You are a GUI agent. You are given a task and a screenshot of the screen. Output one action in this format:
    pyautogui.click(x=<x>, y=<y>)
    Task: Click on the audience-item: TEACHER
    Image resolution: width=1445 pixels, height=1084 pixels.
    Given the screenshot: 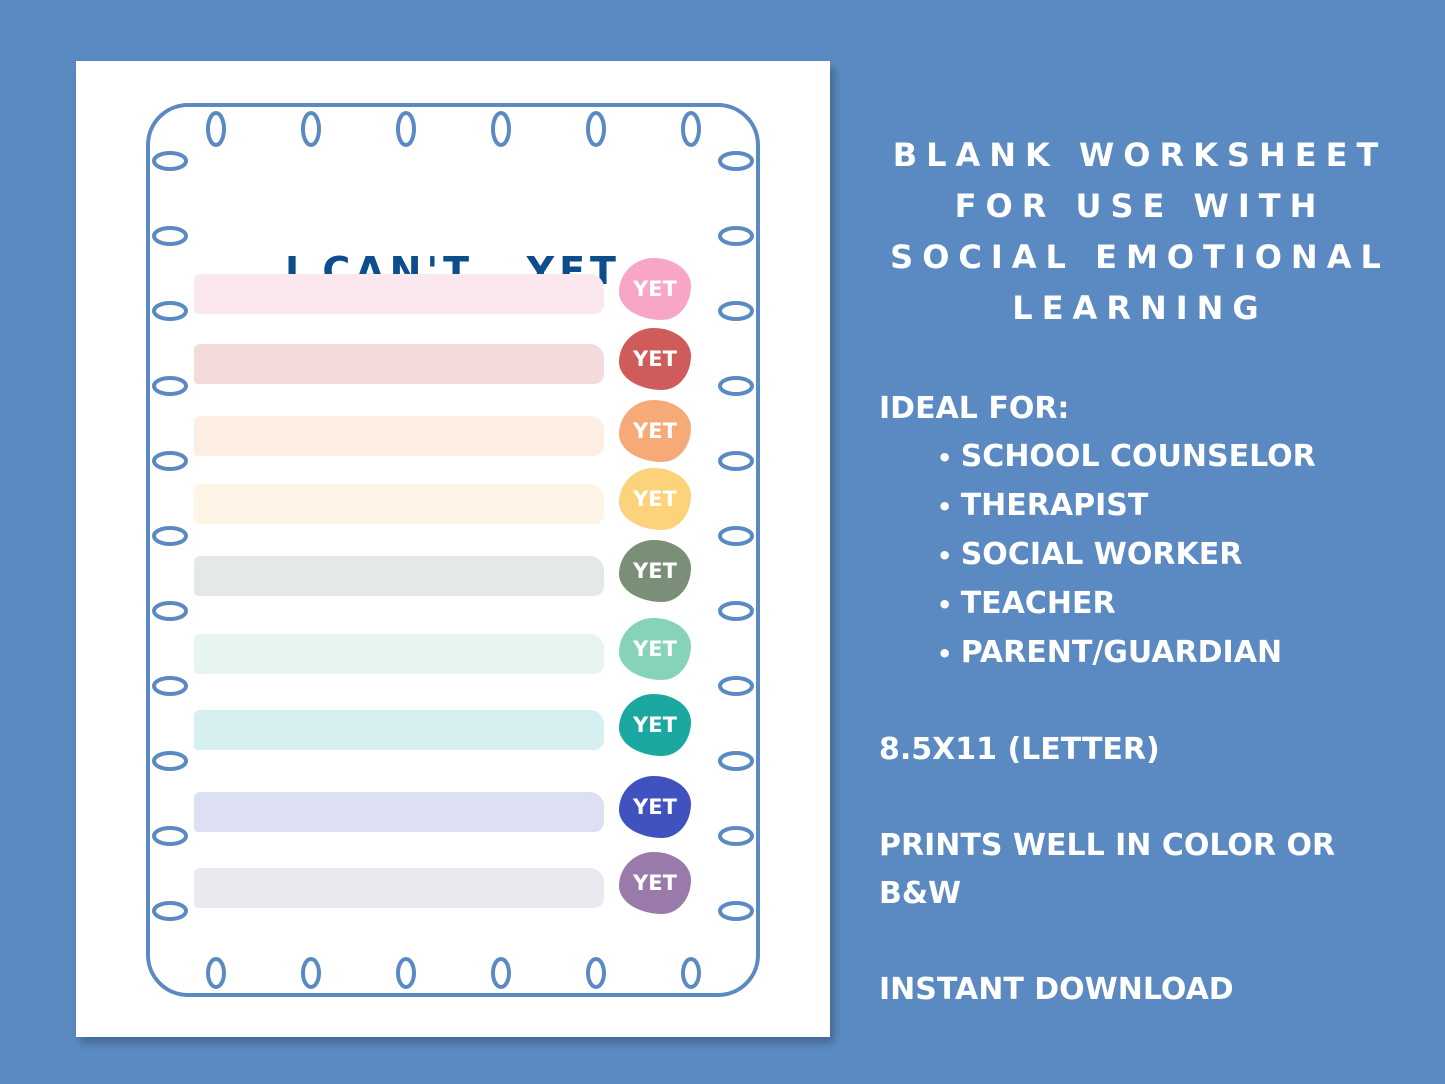 What is the action you would take?
    pyautogui.click(x=1178, y=604)
    